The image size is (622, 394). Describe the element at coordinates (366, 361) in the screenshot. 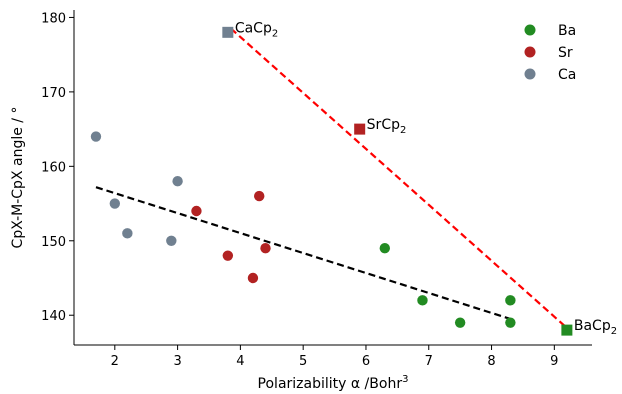

I see `x-tick-label: 6` at that location.